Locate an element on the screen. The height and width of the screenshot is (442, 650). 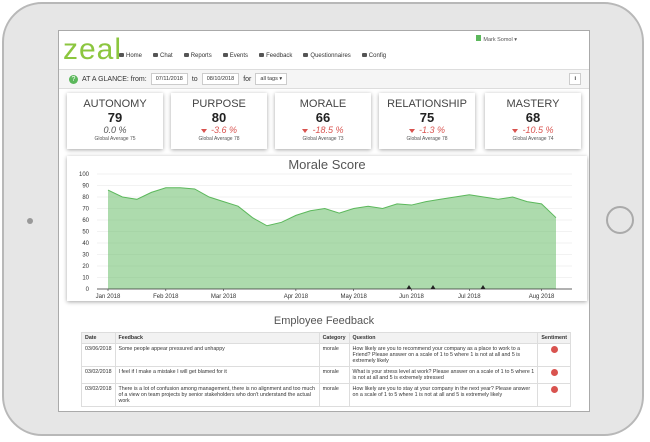
nav-label: Home is located at coordinates (134, 56).